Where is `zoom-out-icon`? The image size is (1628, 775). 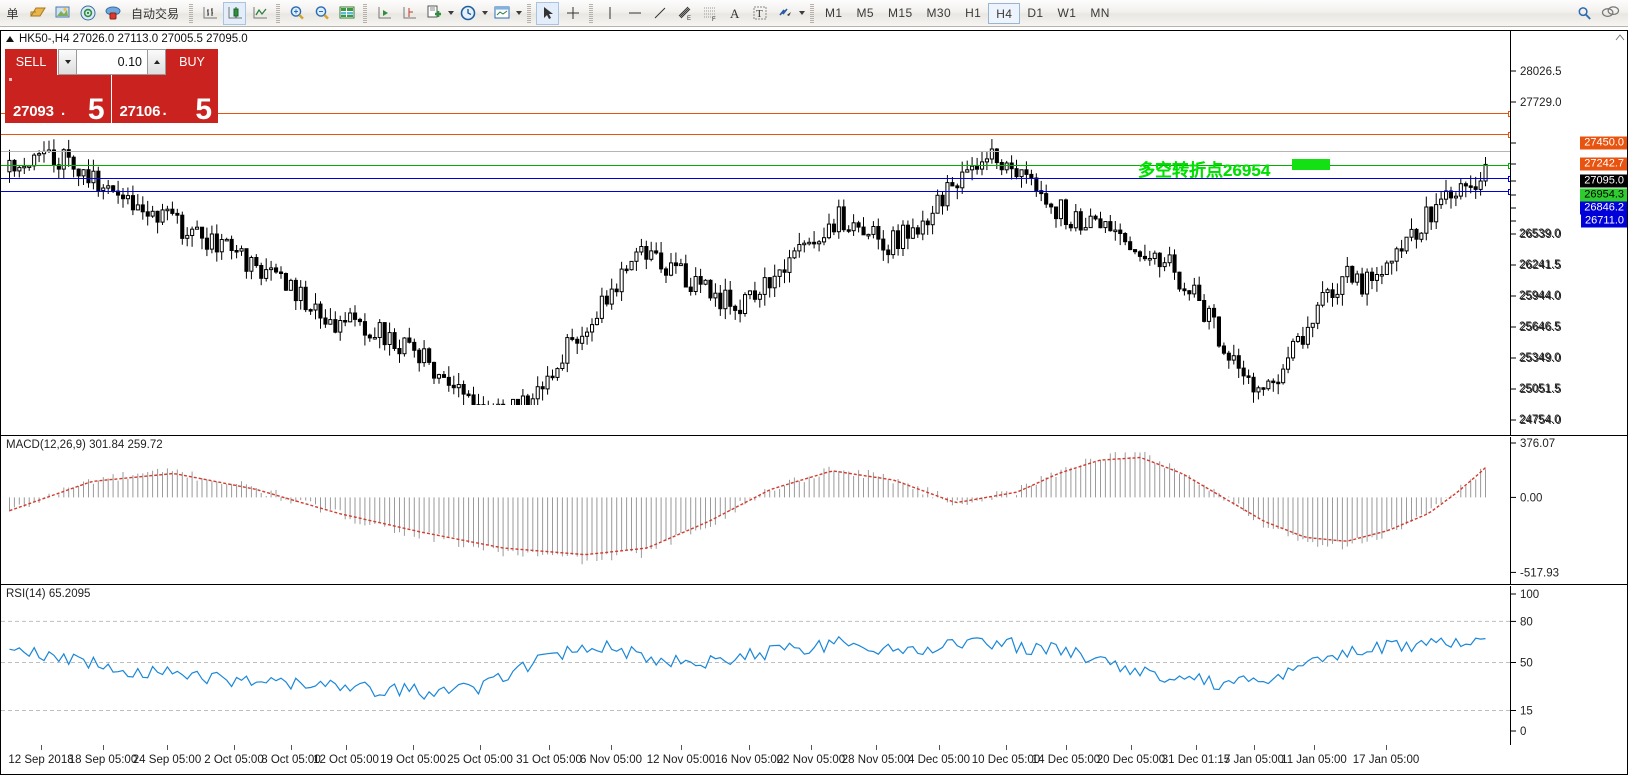 zoom-out-icon is located at coordinates (321, 13).